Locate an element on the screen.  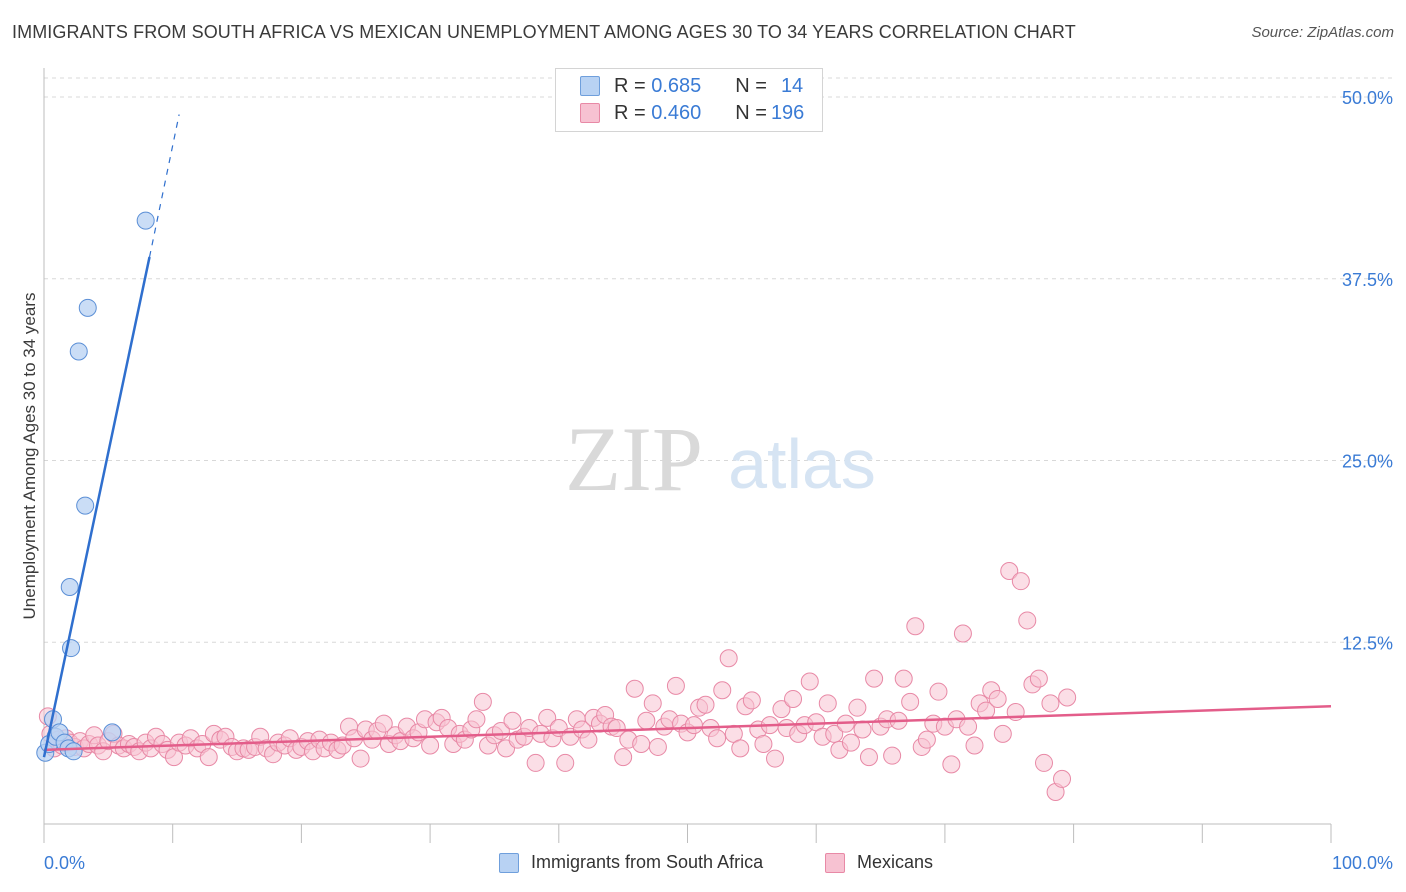
watermark: ZIP atlas is located at coordinates (720, 459).